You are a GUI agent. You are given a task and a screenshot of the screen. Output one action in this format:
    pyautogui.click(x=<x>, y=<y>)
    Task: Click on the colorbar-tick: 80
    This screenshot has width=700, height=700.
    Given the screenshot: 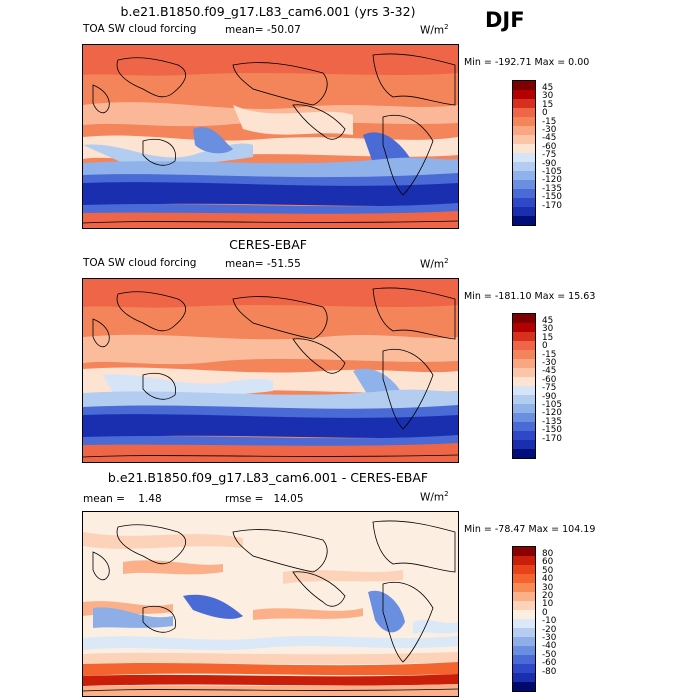 What is the action you would take?
    pyautogui.click(x=548, y=554)
    